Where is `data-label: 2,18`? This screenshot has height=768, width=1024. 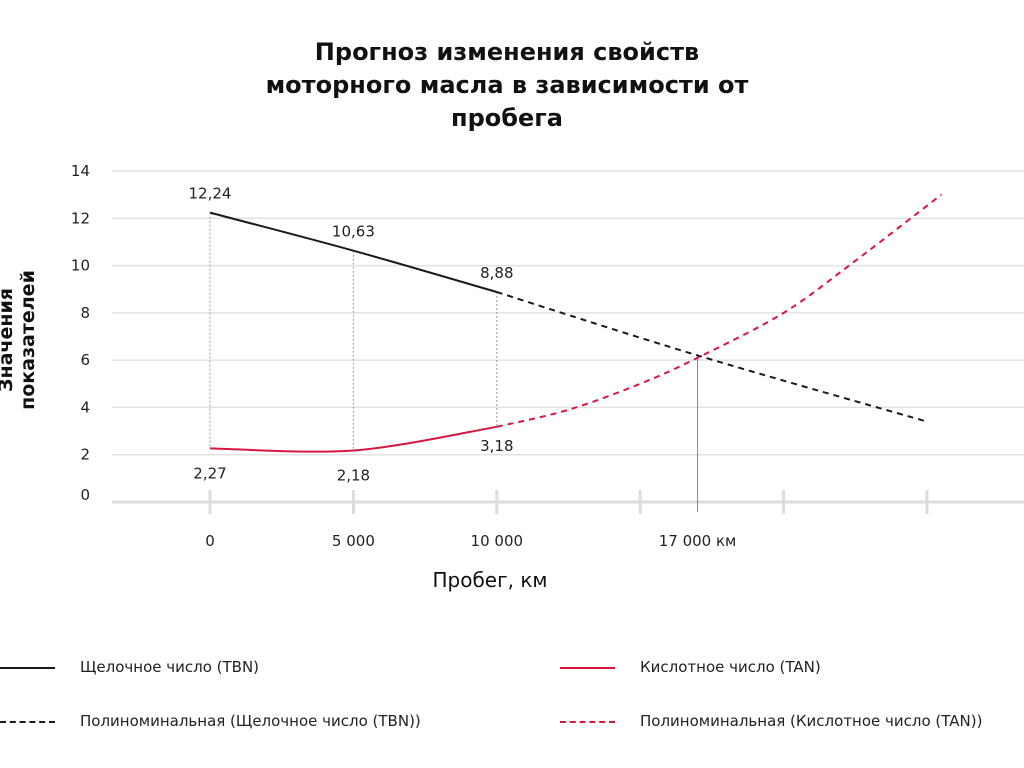
data-label: 2,18 is located at coordinates (353, 475).